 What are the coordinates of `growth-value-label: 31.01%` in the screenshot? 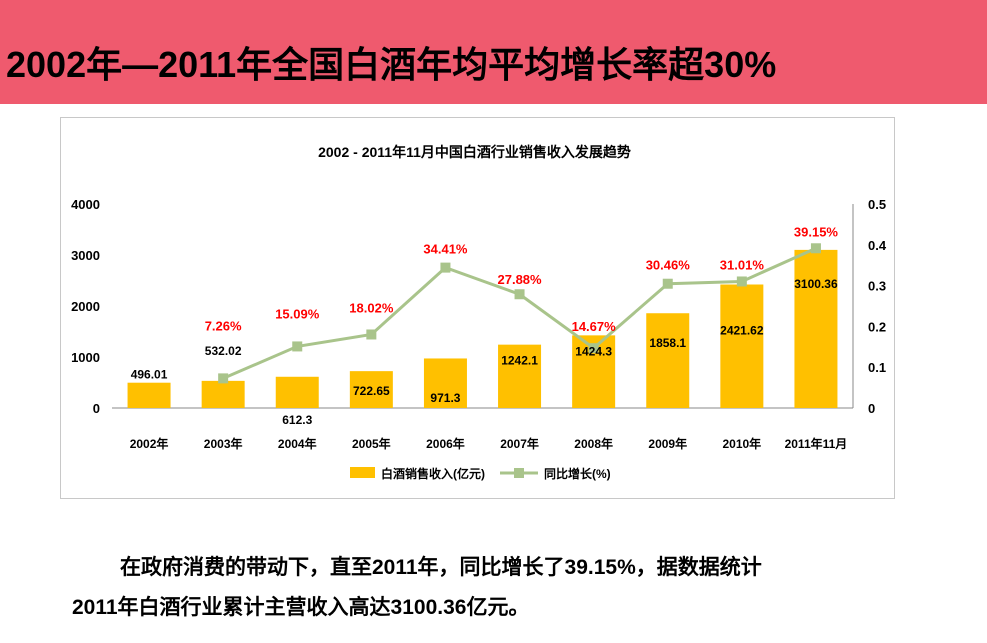 It's located at (742, 264).